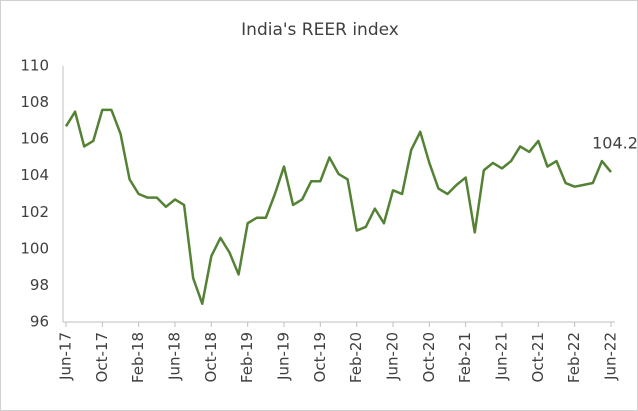 The width and height of the screenshot is (638, 411). Describe the element at coordinates (611, 356) in the screenshot. I see `x-tick-label: Jun-22` at that location.